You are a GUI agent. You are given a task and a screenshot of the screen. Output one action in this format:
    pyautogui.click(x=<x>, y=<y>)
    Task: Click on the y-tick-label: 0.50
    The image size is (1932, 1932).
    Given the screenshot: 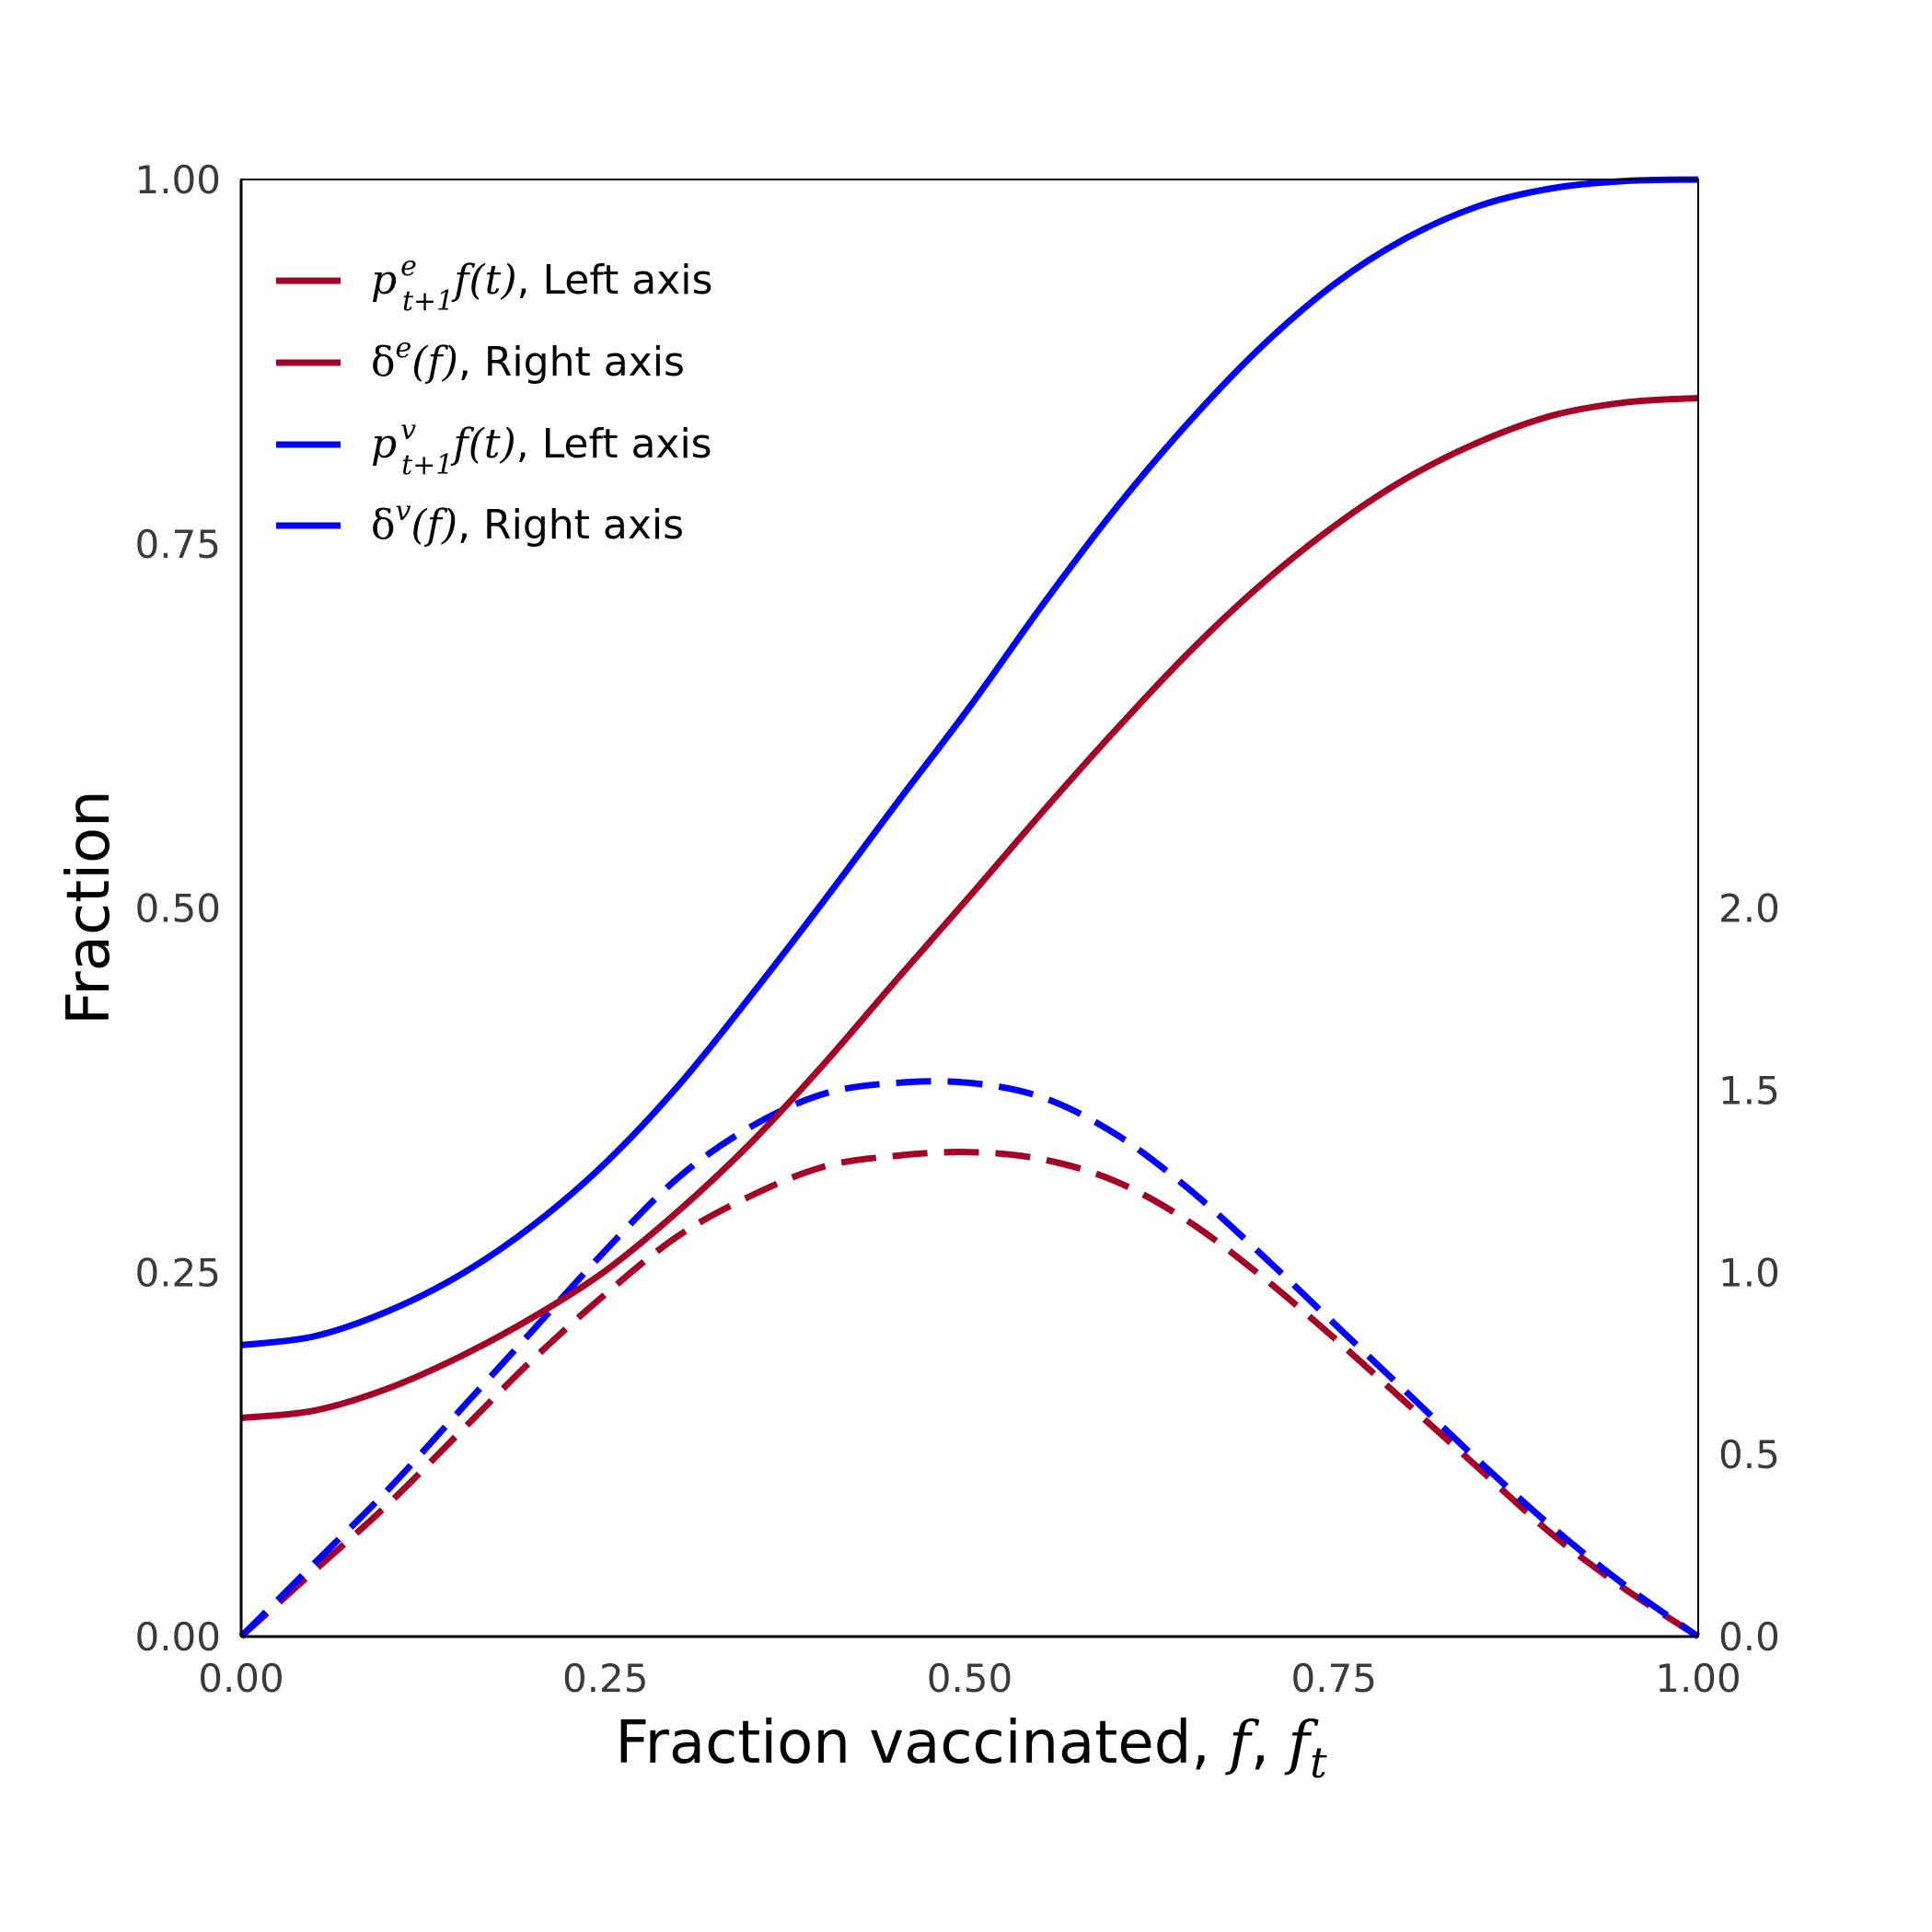 What is the action you would take?
    pyautogui.click(x=178, y=909)
    